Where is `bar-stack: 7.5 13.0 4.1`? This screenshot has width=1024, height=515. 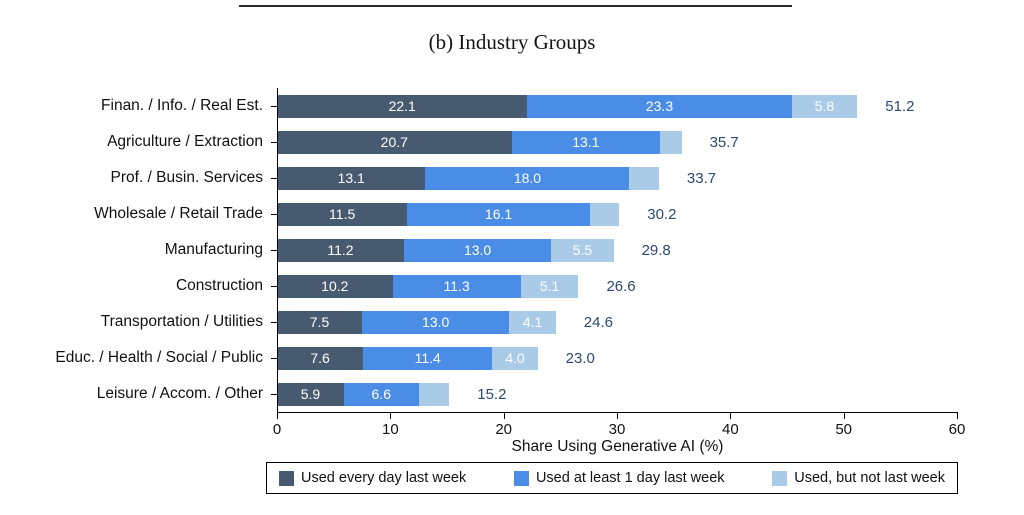 bar-stack: 7.5 13.0 4.1 is located at coordinates (416, 322).